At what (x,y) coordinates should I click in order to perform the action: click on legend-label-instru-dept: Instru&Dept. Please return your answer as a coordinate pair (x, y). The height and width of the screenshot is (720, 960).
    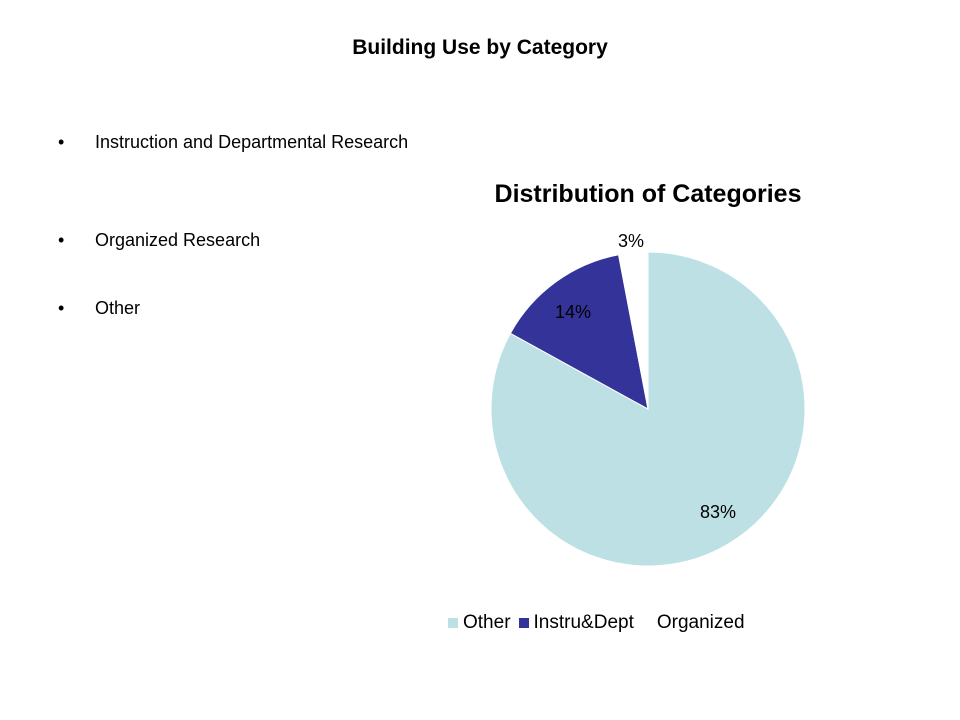
    Looking at the image, I should click on (583, 622).